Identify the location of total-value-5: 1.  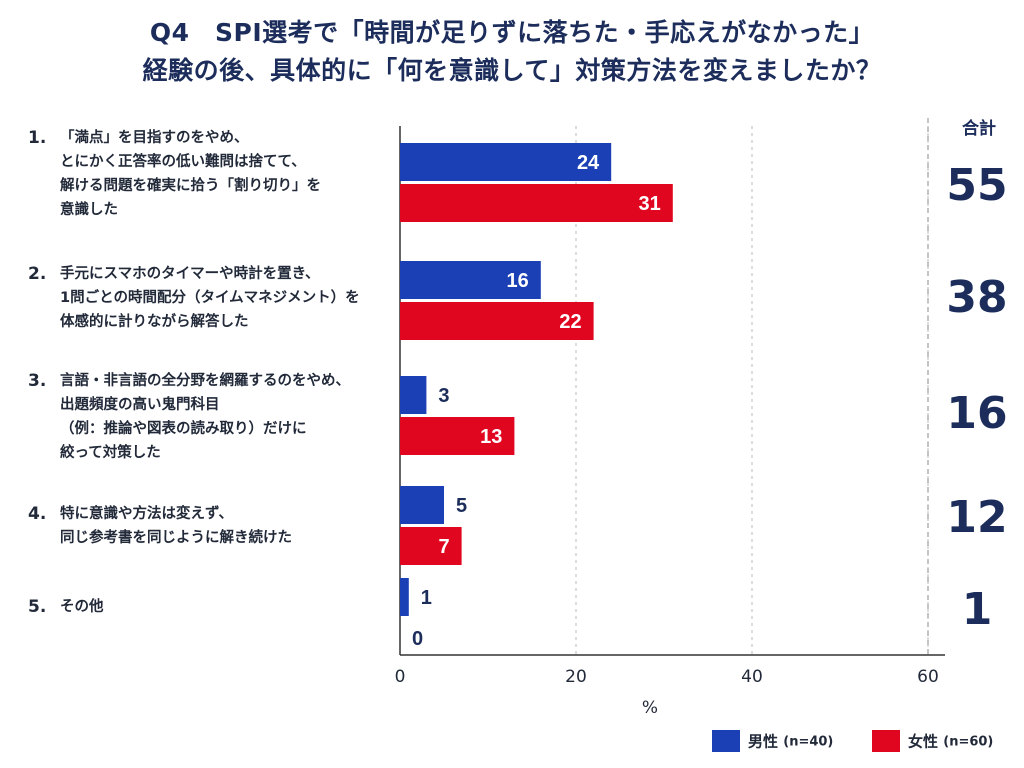
(977, 609).